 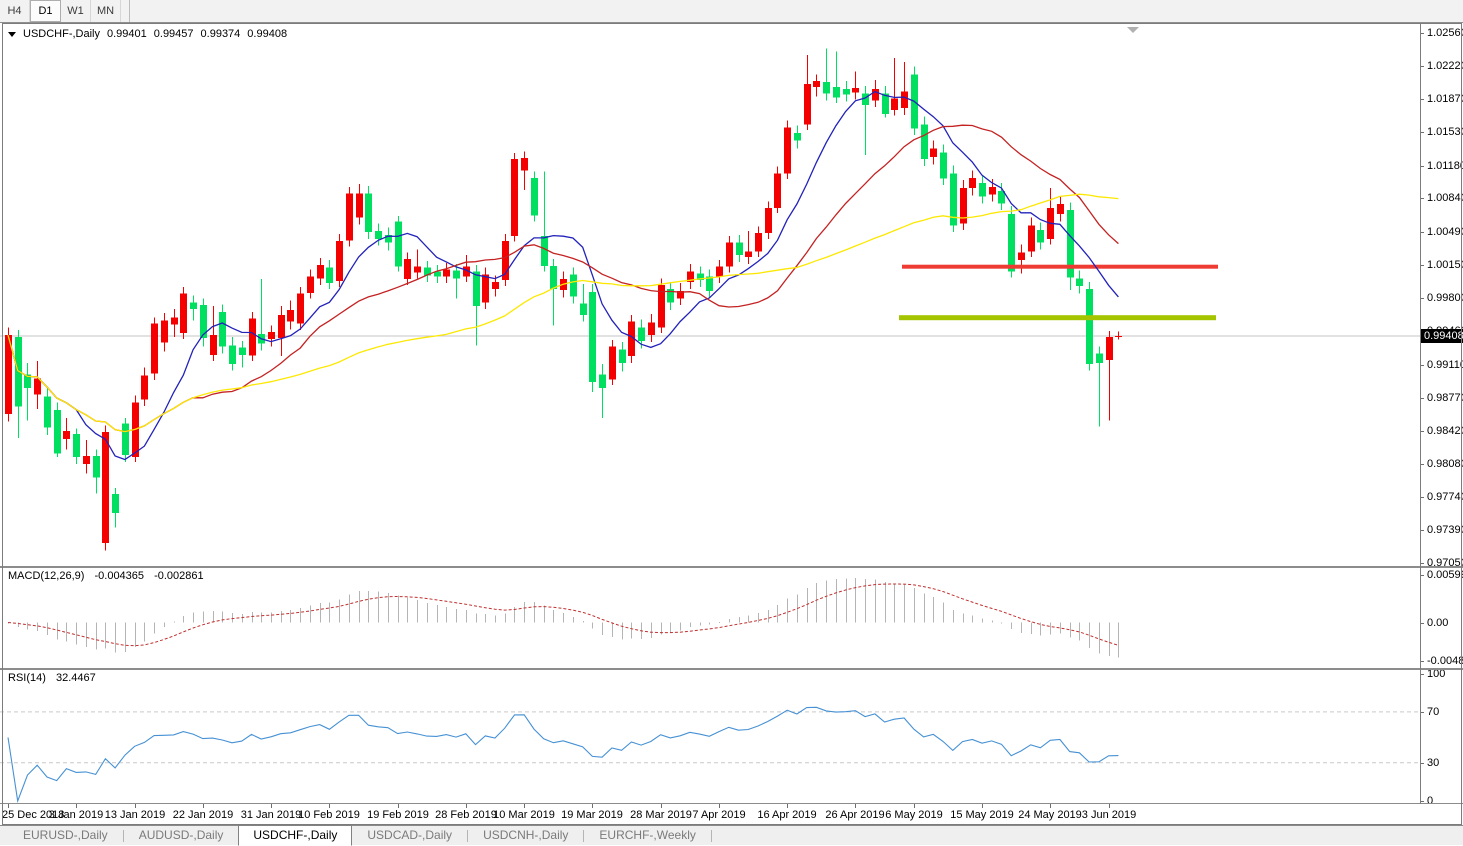 I want to click on tab-eurchf-weekly: EURCHF-,Weekly, so click(x=647, y=835).